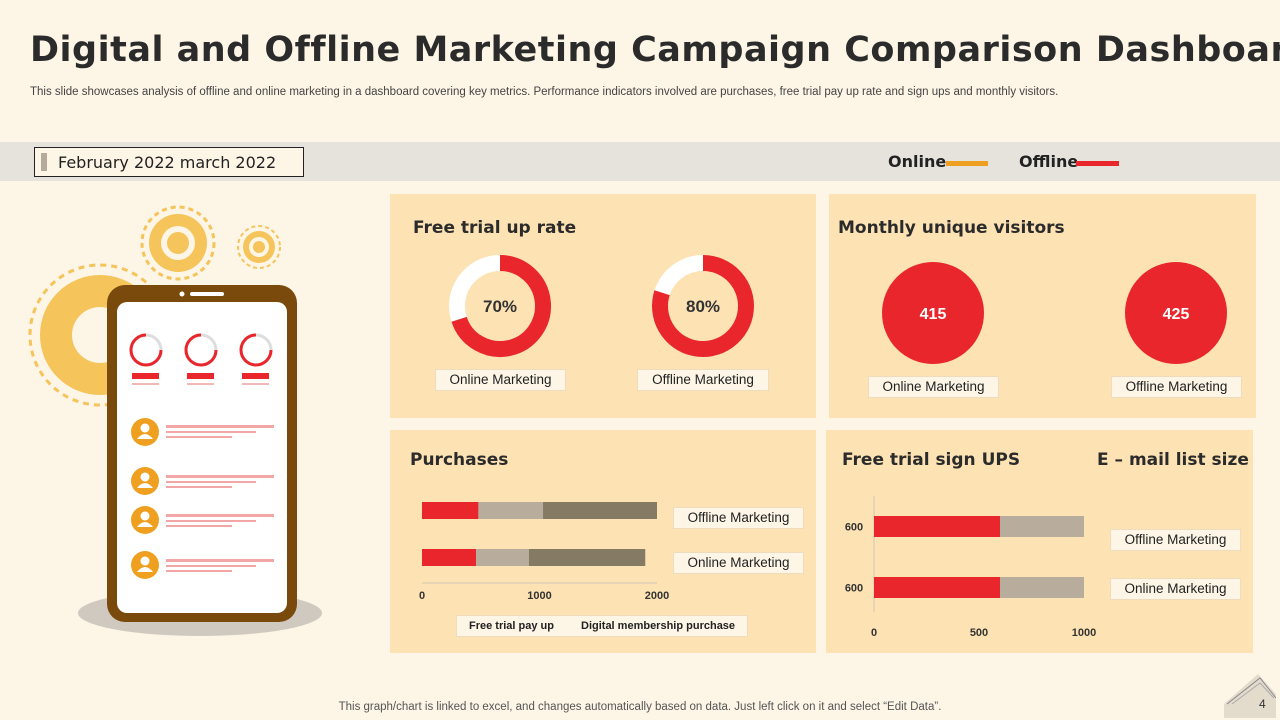  I want to click on period-label: February 2022 march 2022, so click(167, 162).